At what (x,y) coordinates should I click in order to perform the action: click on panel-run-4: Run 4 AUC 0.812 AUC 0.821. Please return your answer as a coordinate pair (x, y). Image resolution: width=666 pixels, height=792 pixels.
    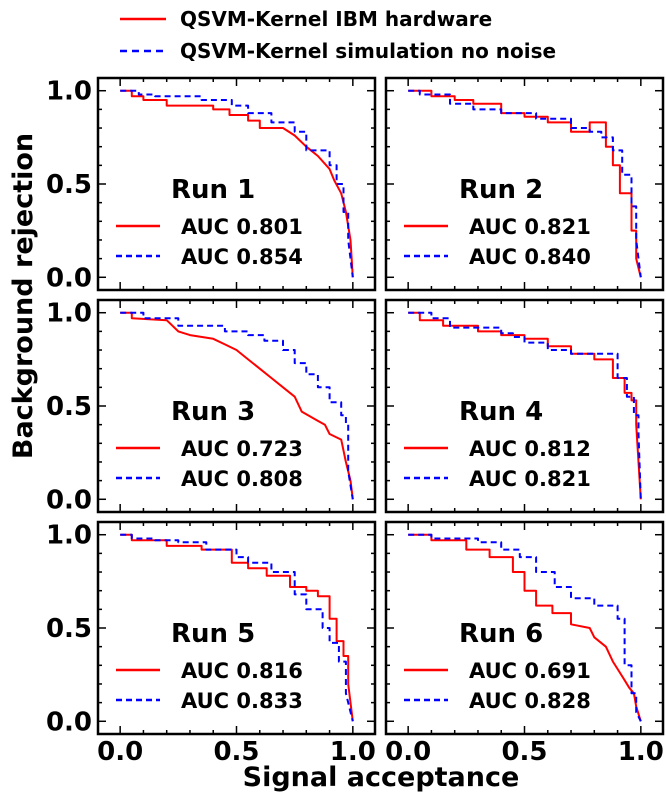
    Looking at the image, I should click on (524, 406).